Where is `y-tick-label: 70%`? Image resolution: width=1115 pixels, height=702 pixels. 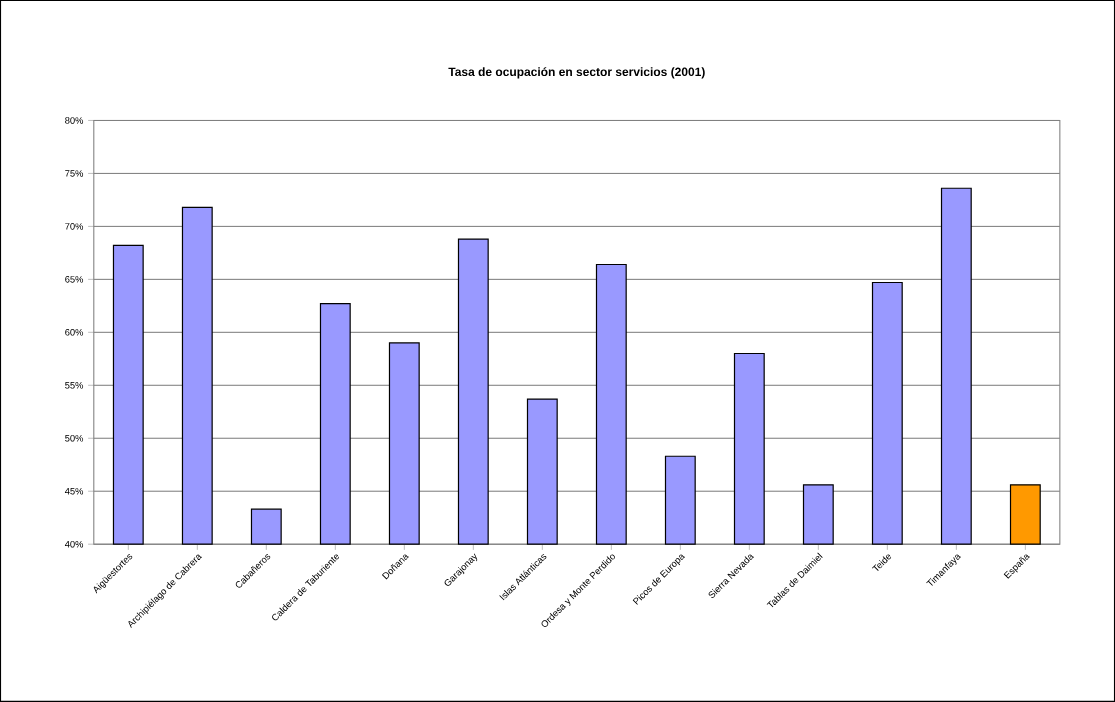 y-tick-label: 70% is located at coordinates (74, 226).